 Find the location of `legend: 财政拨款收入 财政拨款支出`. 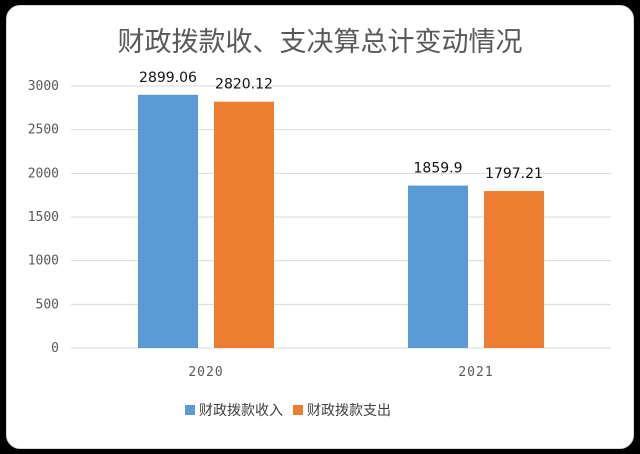

legend: 财政拨款收入 财政拨款支出 is located at coordinates (288, 411).